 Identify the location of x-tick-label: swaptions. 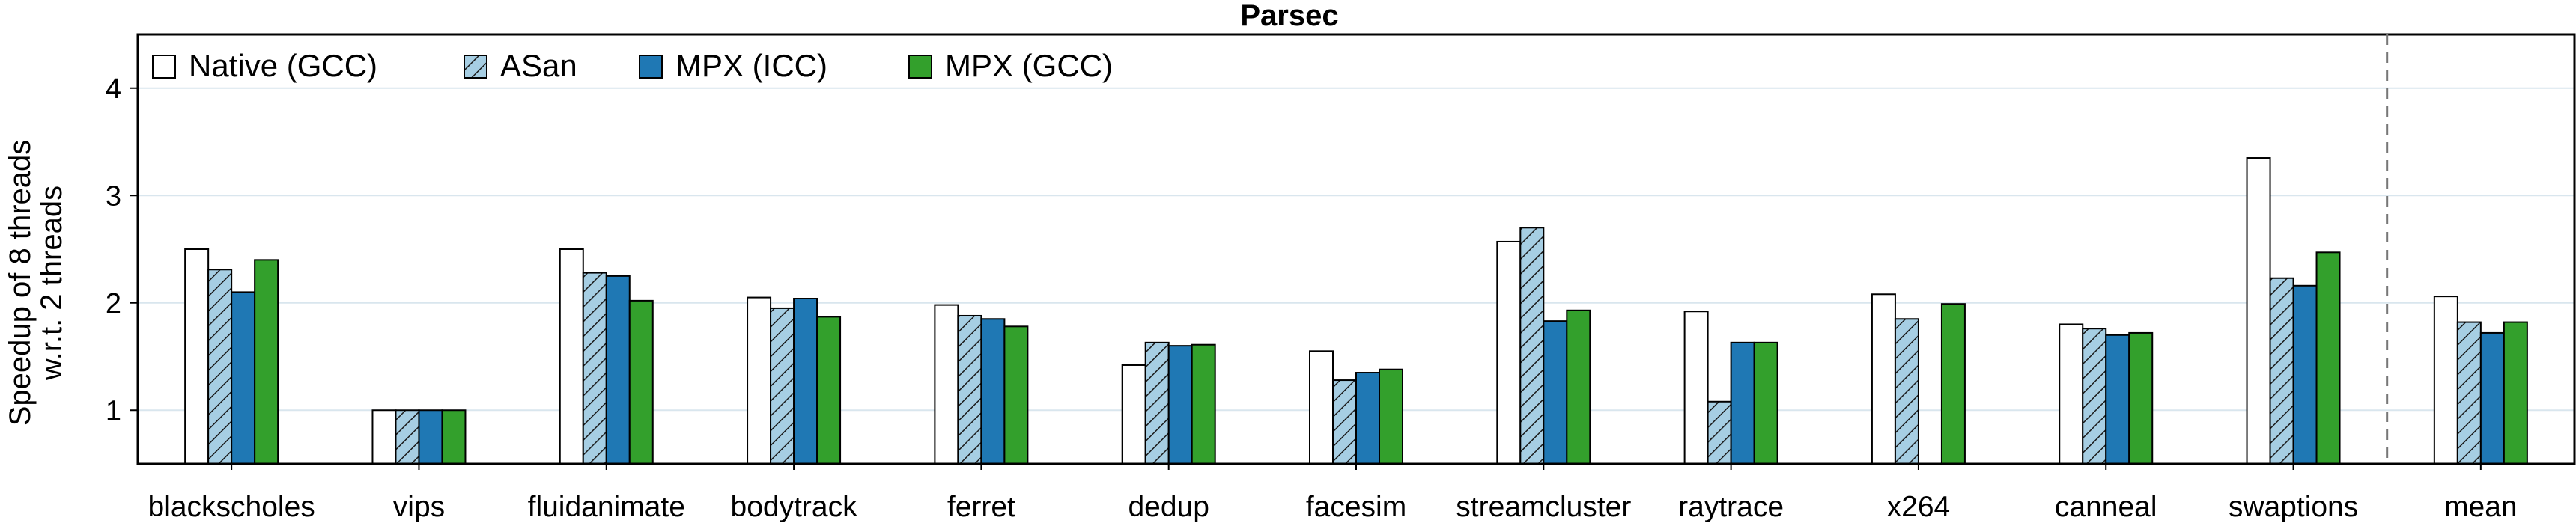
(2293, 507).